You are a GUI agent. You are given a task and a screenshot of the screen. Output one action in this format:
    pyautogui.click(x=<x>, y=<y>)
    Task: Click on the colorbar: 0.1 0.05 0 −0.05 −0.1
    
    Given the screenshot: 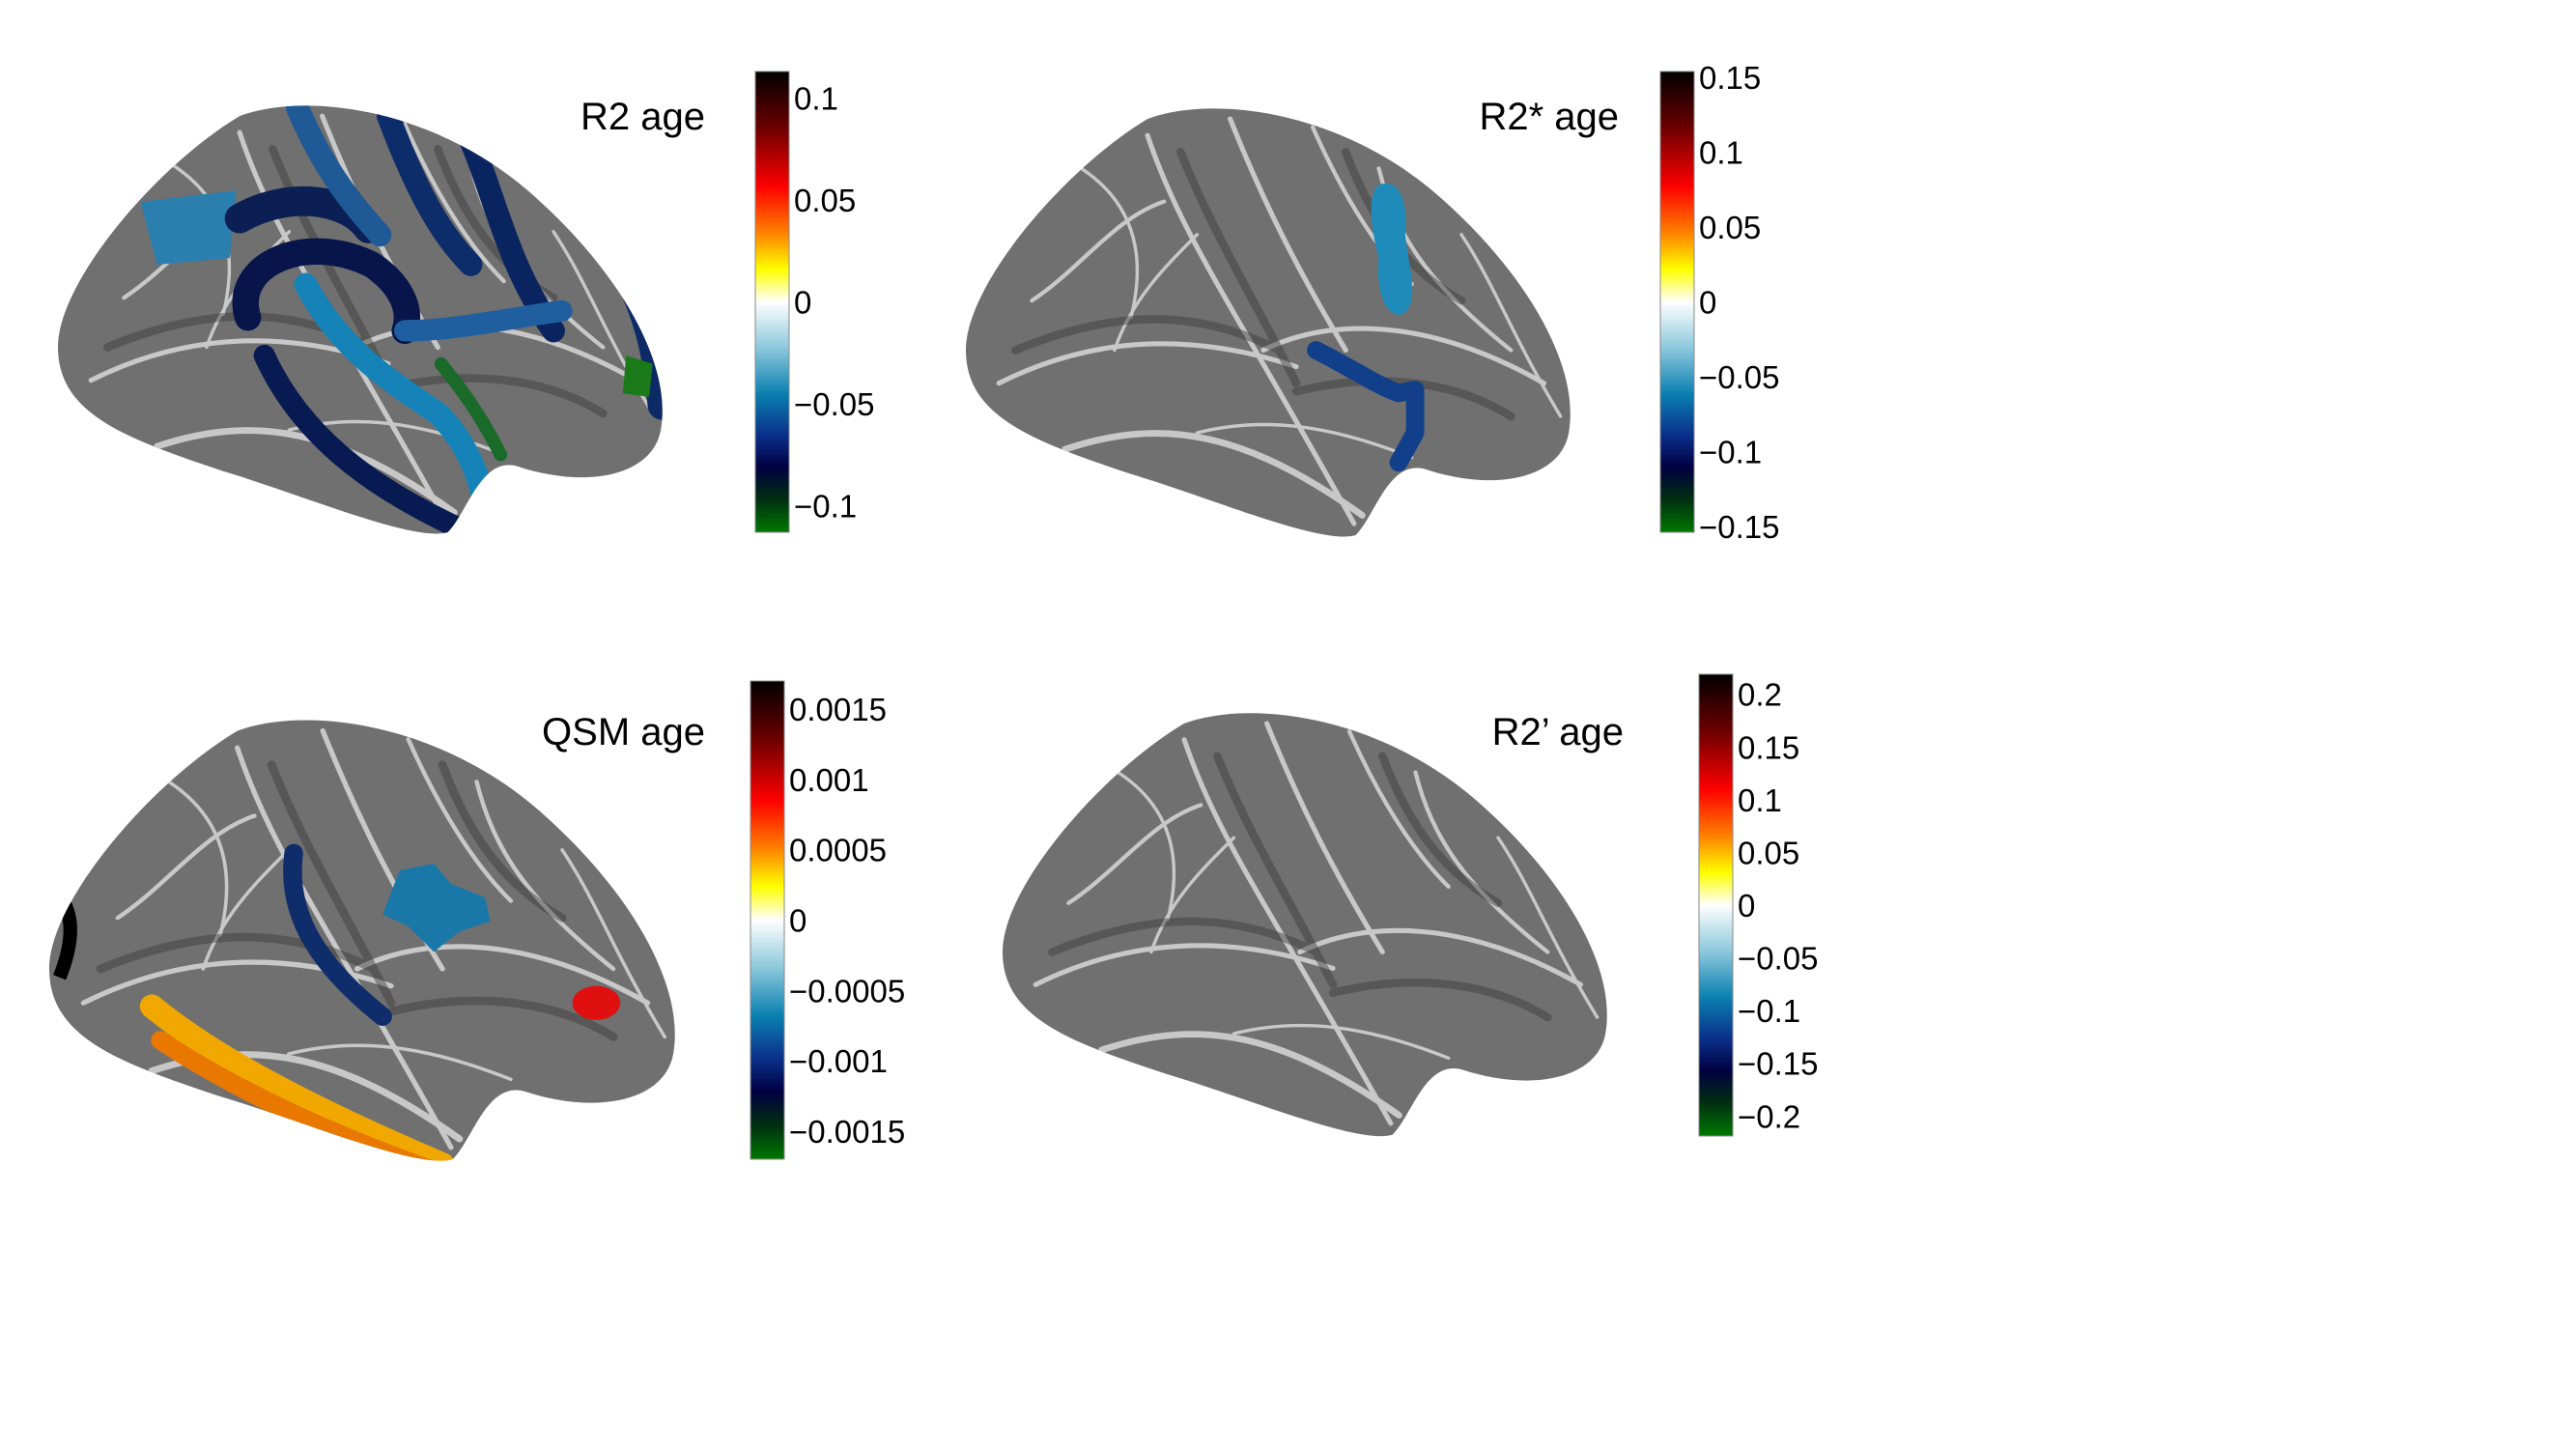 What is the action you would take?
    pyautogui.click(x=814, y=302)
    